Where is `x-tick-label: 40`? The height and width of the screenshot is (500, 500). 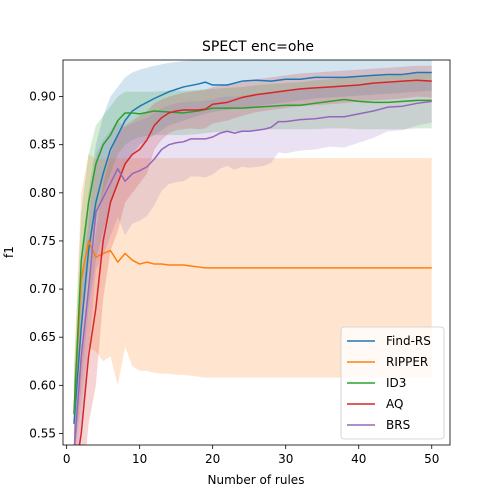 x-tick-label: 40 is located at coordinates (358, 459).